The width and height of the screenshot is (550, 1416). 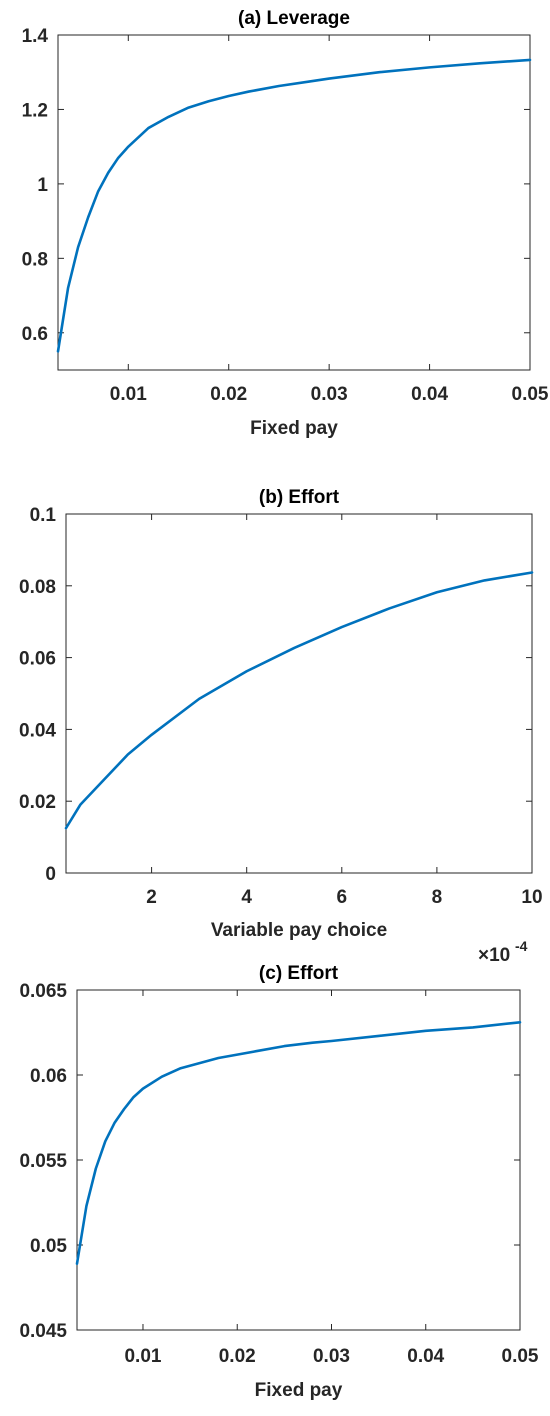 What do you see at coordinates (35, 110) in the screenshot?
I see `y-tick-label: 1.2` at bounding box center [35, 110].